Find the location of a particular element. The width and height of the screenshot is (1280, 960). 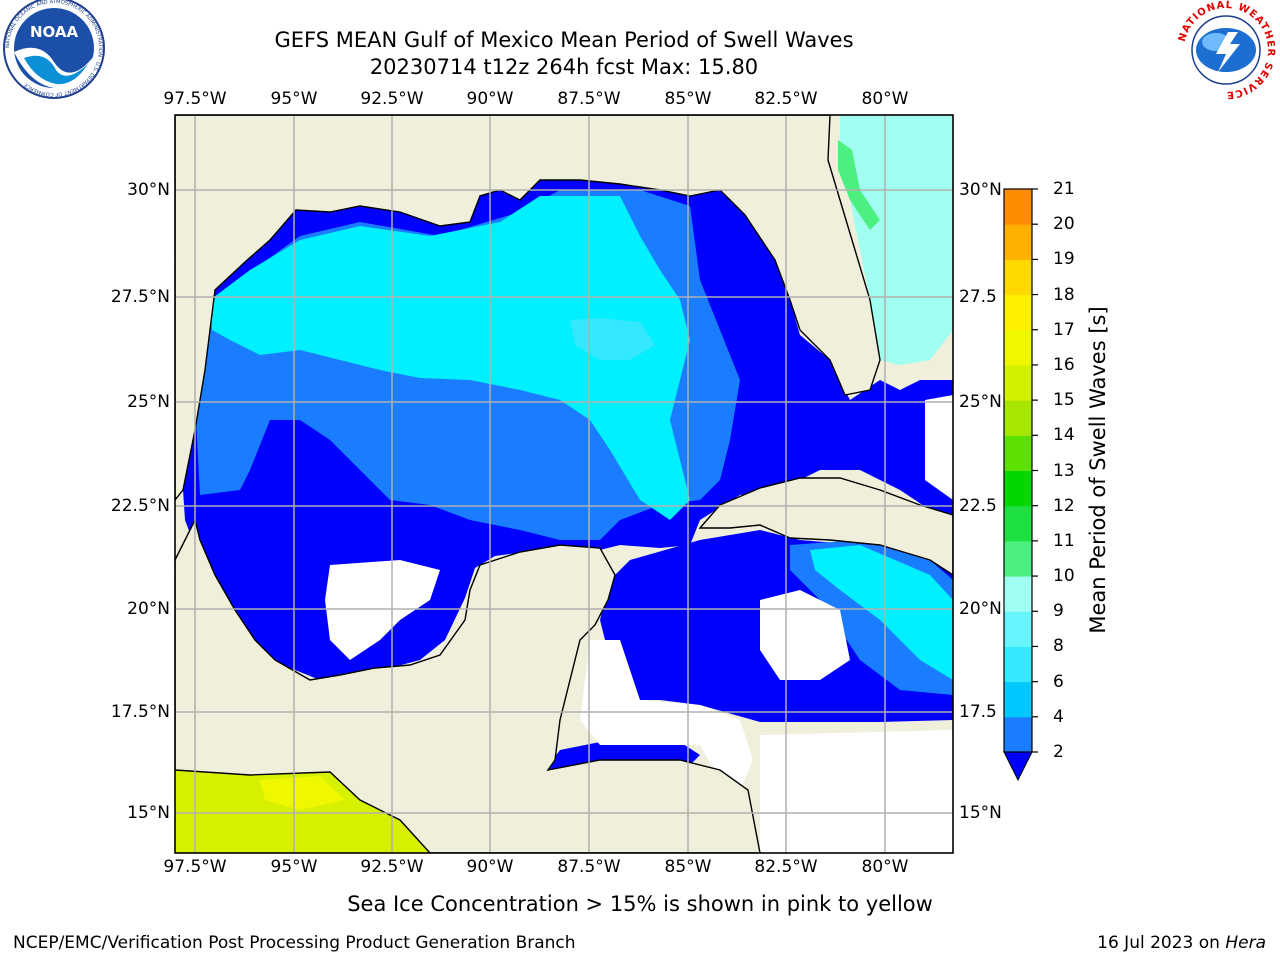

lat-tick-right: 20°N is located at coordinates (980, 609).